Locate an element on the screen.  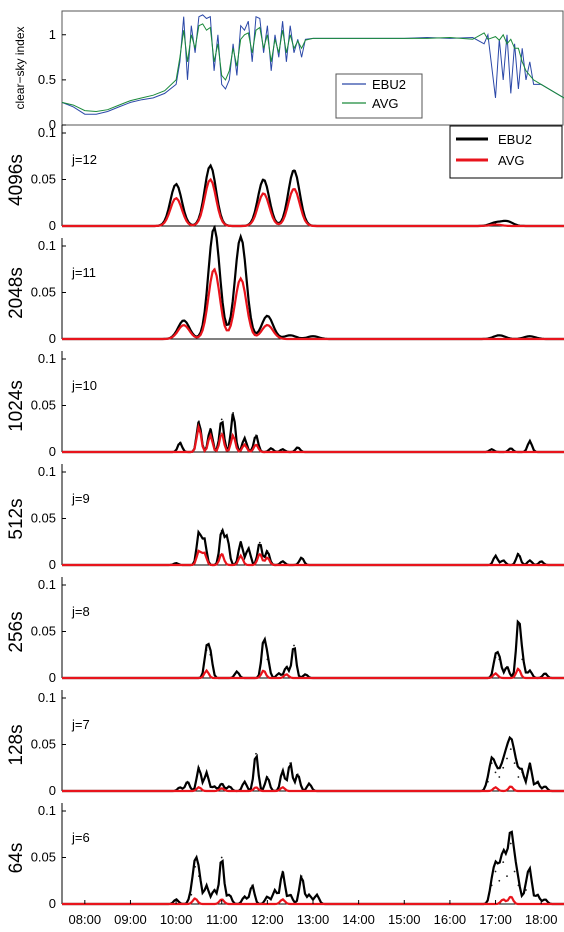
level-label: j=8 is located at coordinates (80, 611).